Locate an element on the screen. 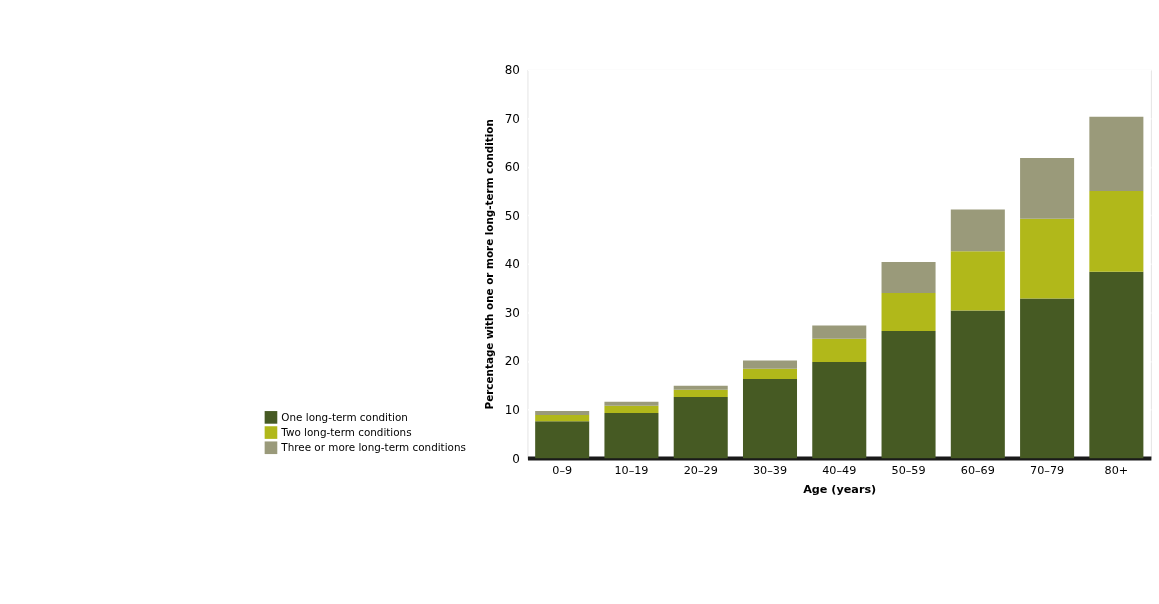 This screenshot has width=1159, height=604. x-tick-label: 20–29 is located at coordinates (700, 470).